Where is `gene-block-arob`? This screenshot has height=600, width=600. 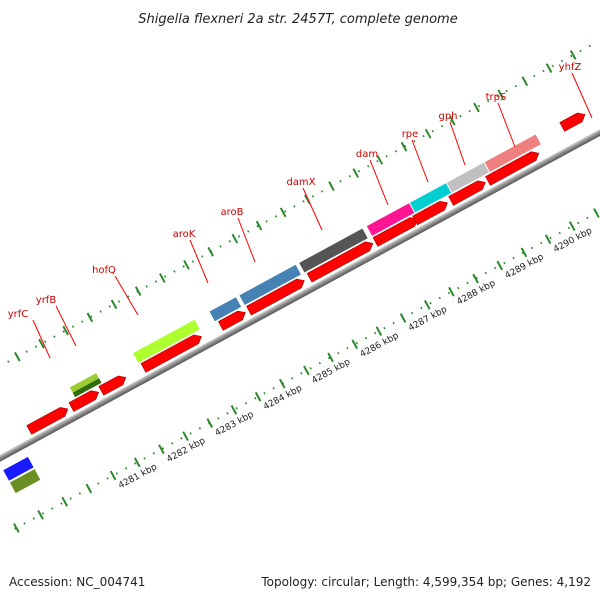 gene-block-arob is located at coordinates (270, 285).